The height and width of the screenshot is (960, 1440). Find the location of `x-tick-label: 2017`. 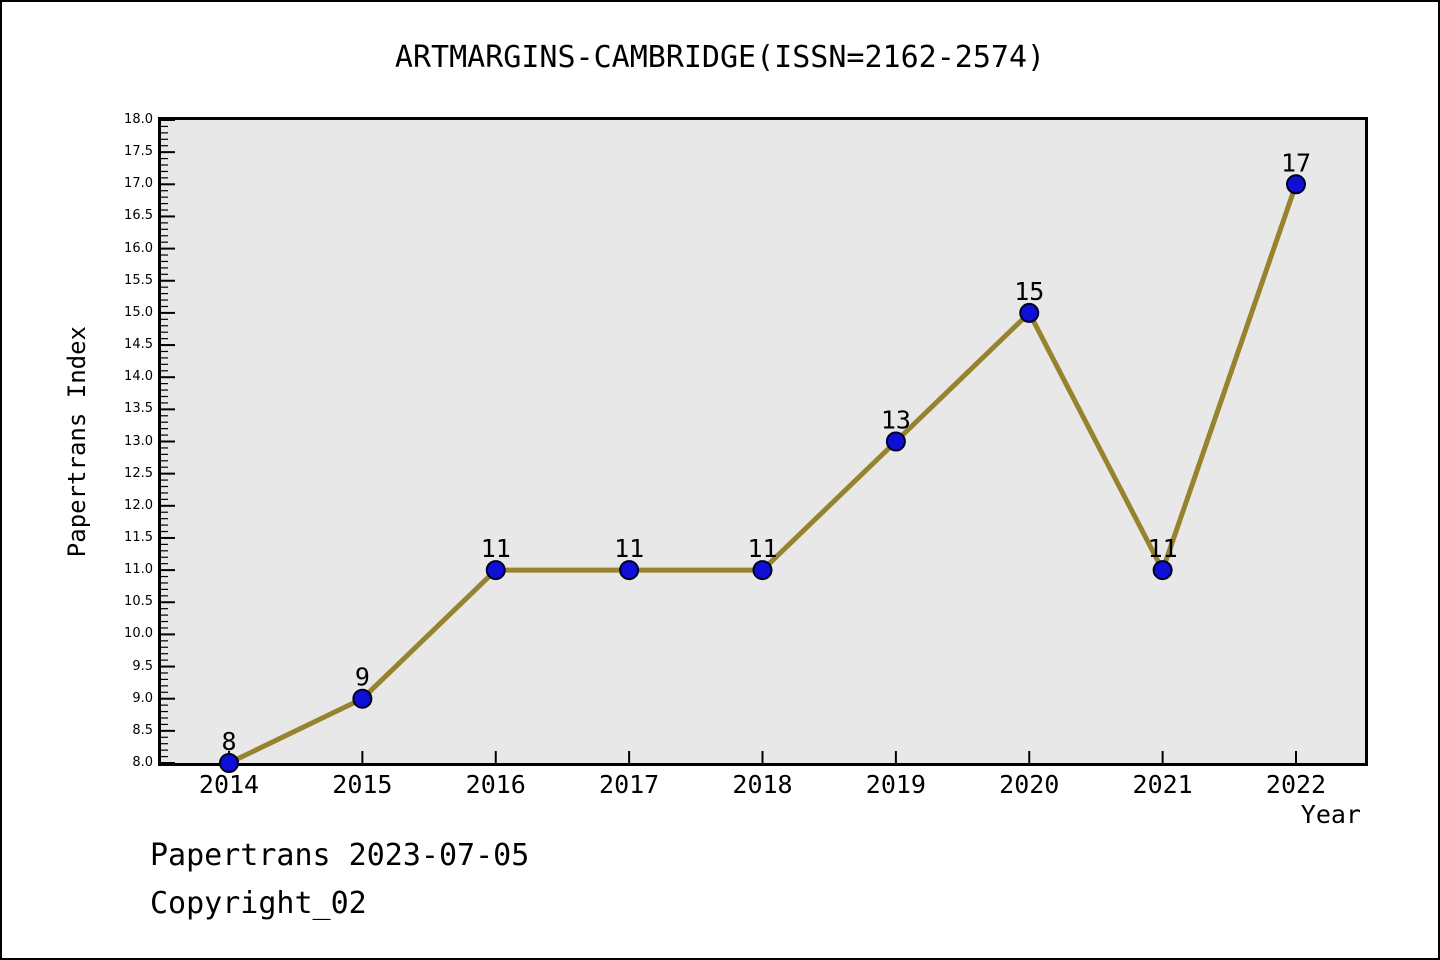

x-tick-label: 2017 is located at coordinates (629, 784).